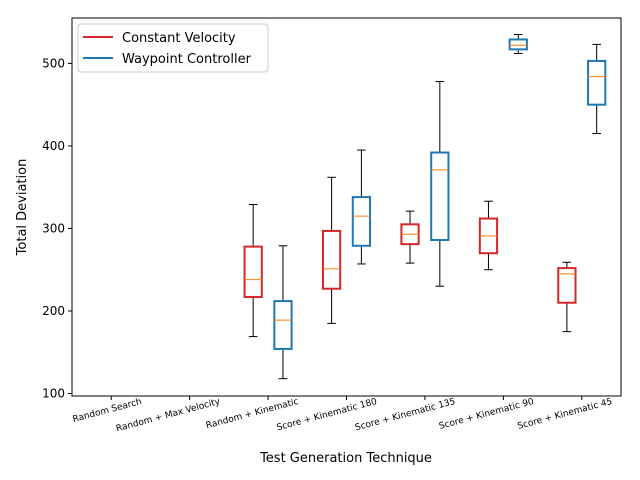 Image resolution: width=640 pixels, height=480 pixels. What do you see at coordinates (22, 208) in the screenshot?
I see `y-axis-label: Total Deviation` at bounding box center [22, 208].